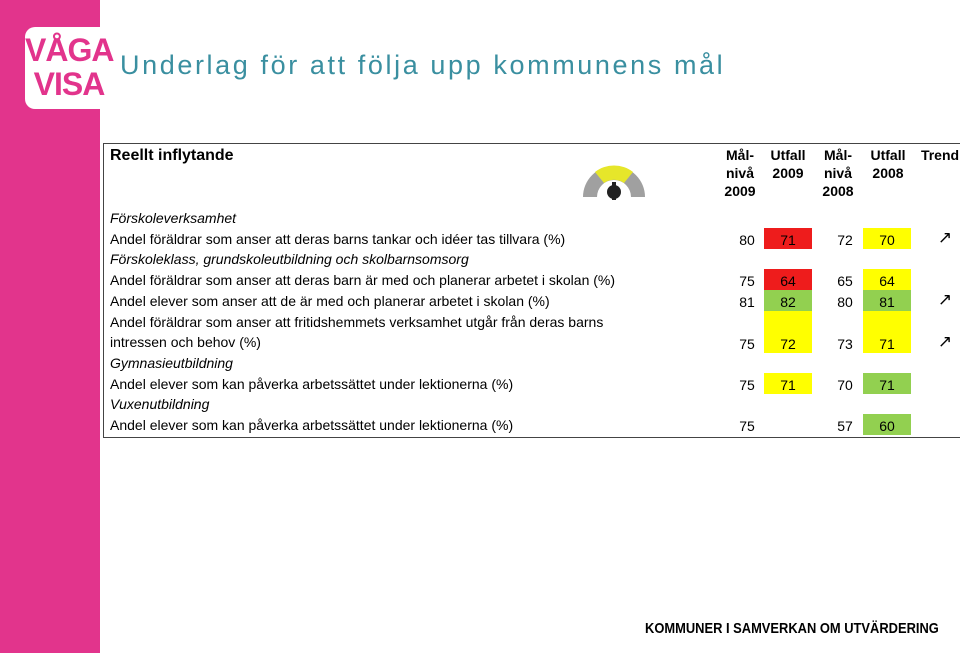 The width and height of the screenshot is (960, 653). What do you see at coordinates (888, 164) in the screenshot?
I see `column-header: Utfall 2008` at bounding box center [888, 164].